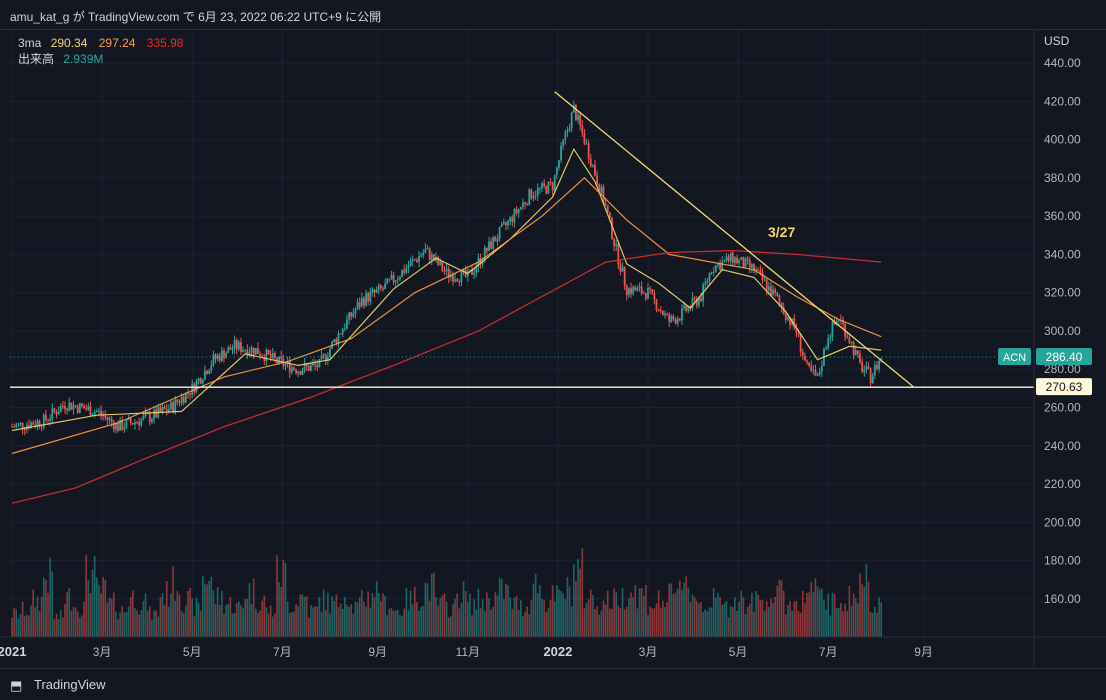 This screenshot has height=700, width=1106. Describe the element at coordinates (1062, 369) in the screenshot. I see `y-tick-label: 280.00` at that location.